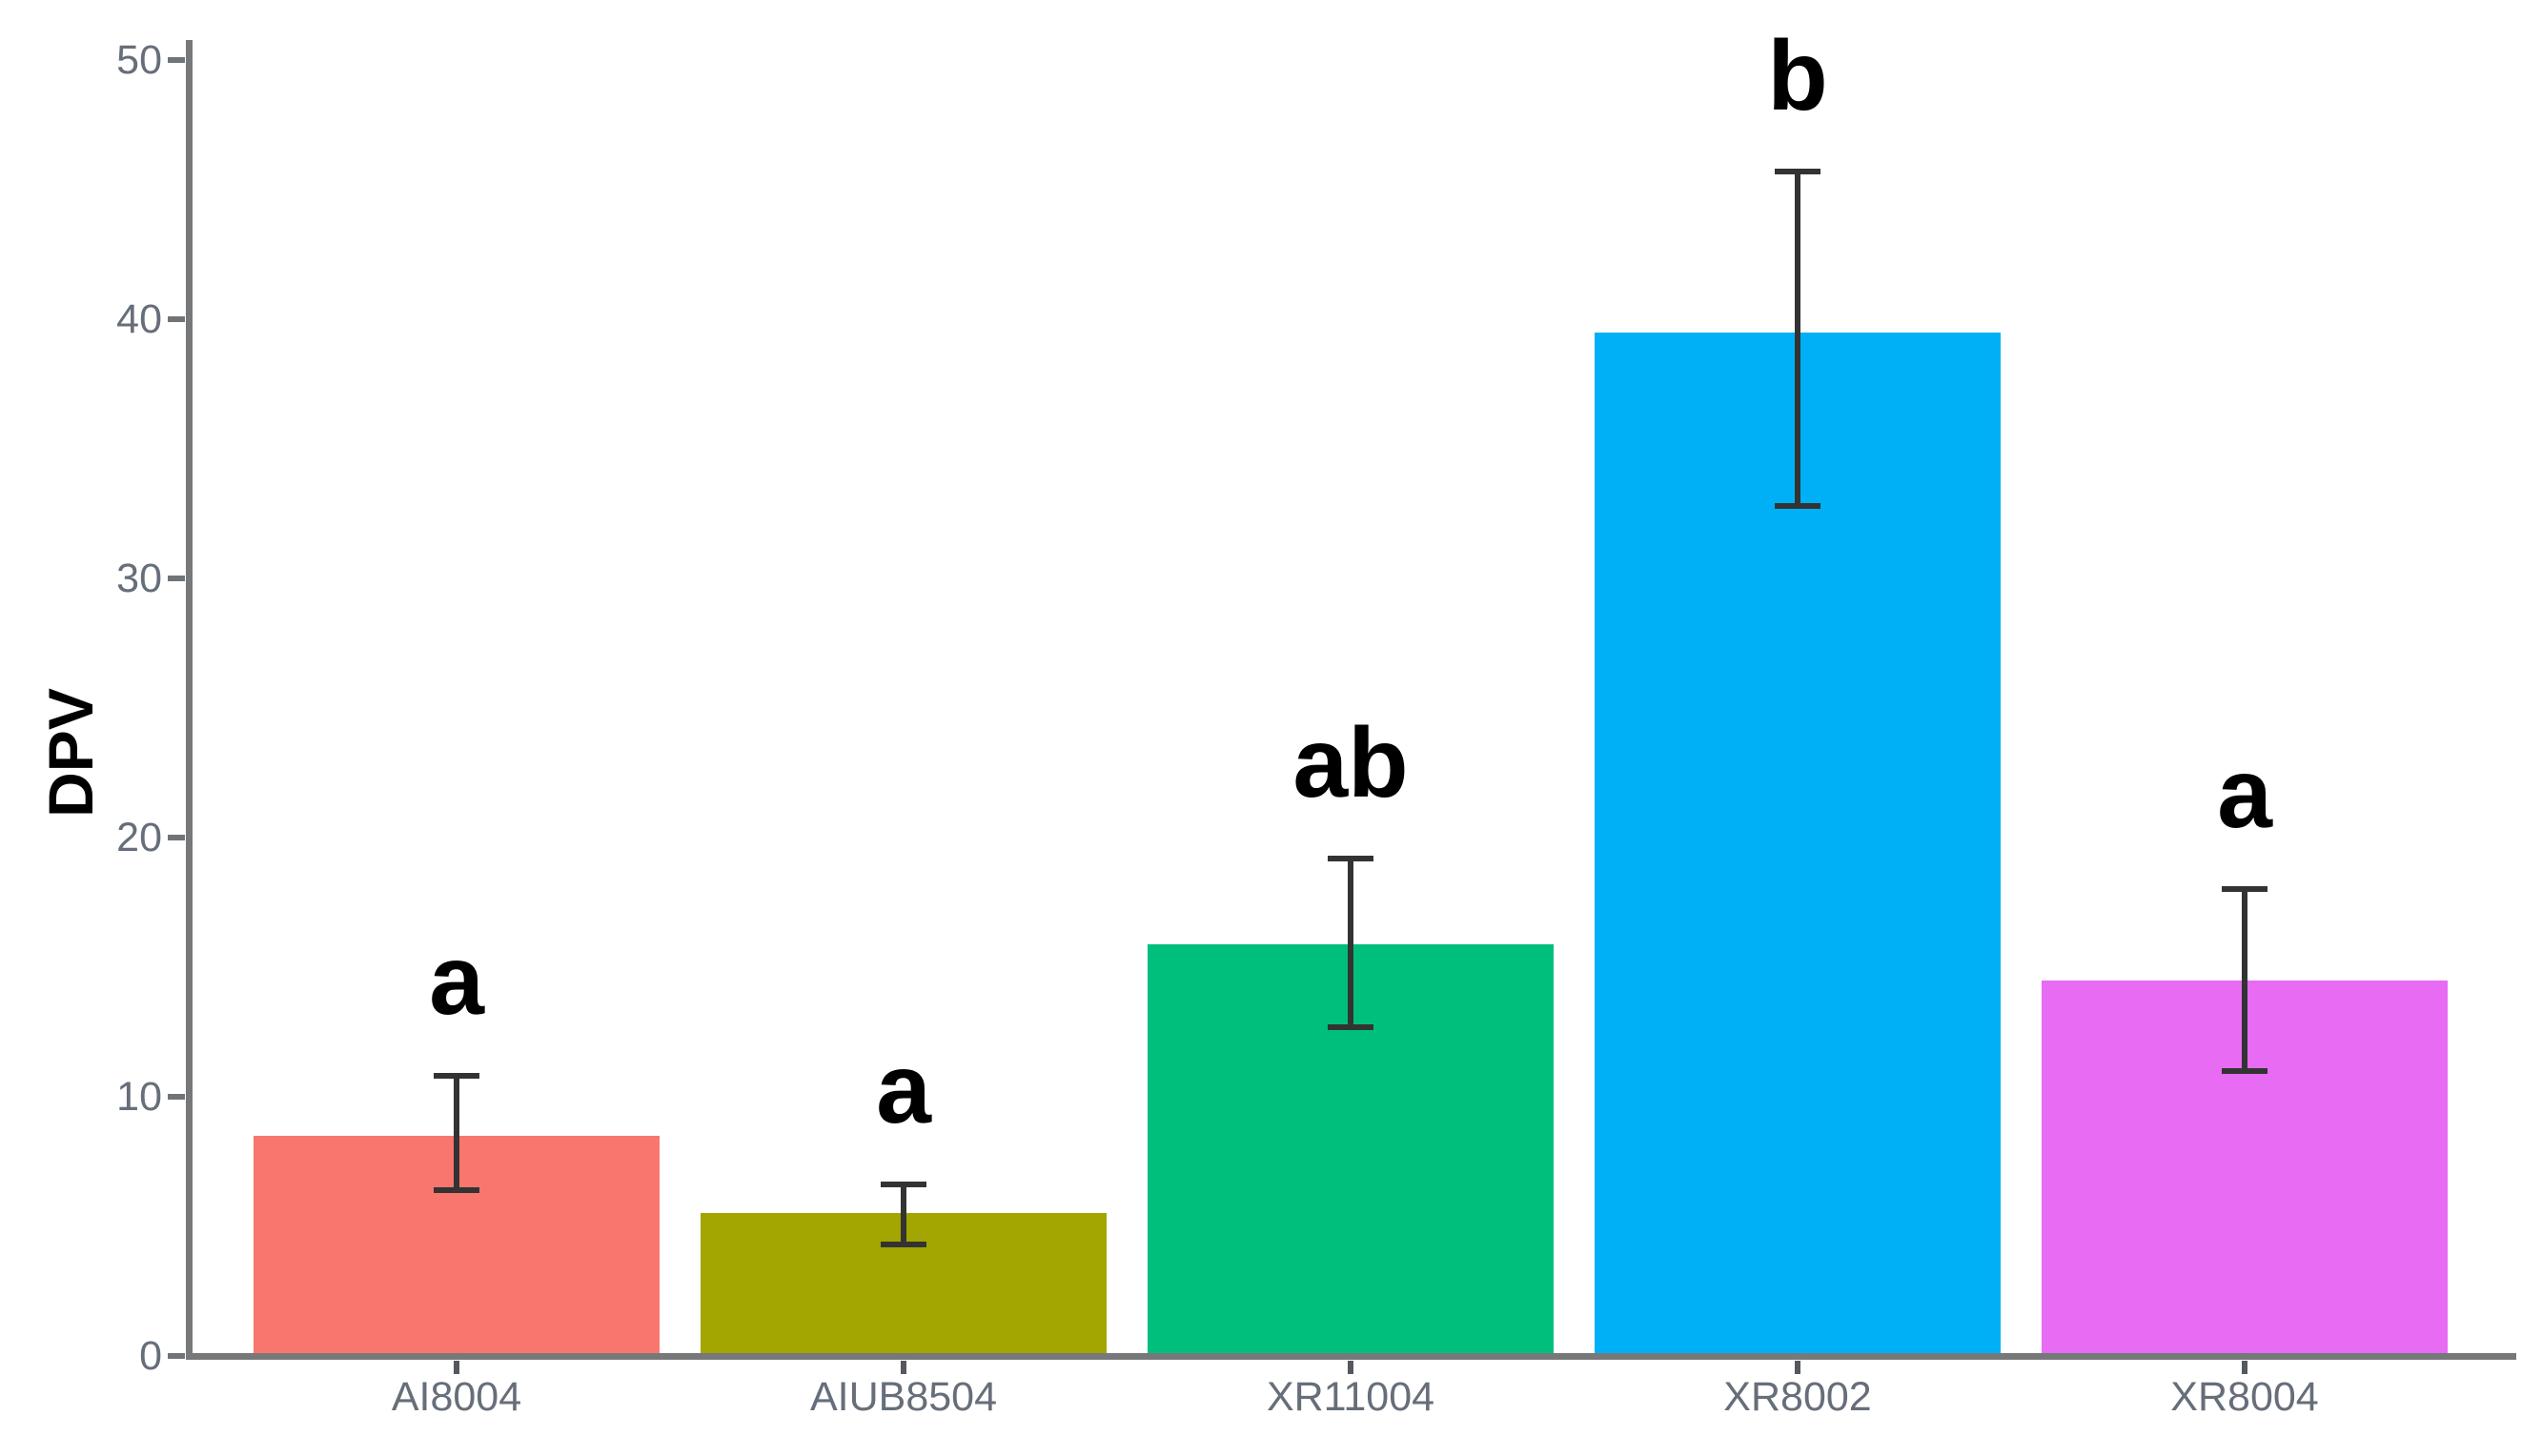  I want to click on y-axis-line, so click(189, 700).